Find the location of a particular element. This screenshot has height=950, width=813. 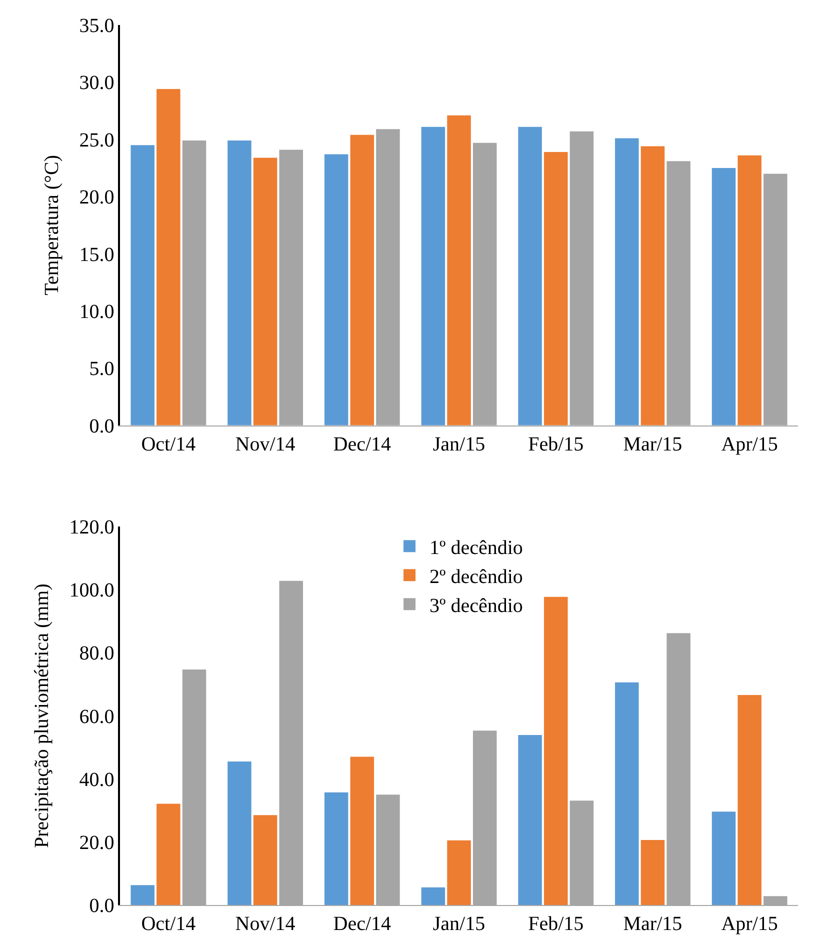

y-tick-label: 80.0 is located at coordinates (96, 653).